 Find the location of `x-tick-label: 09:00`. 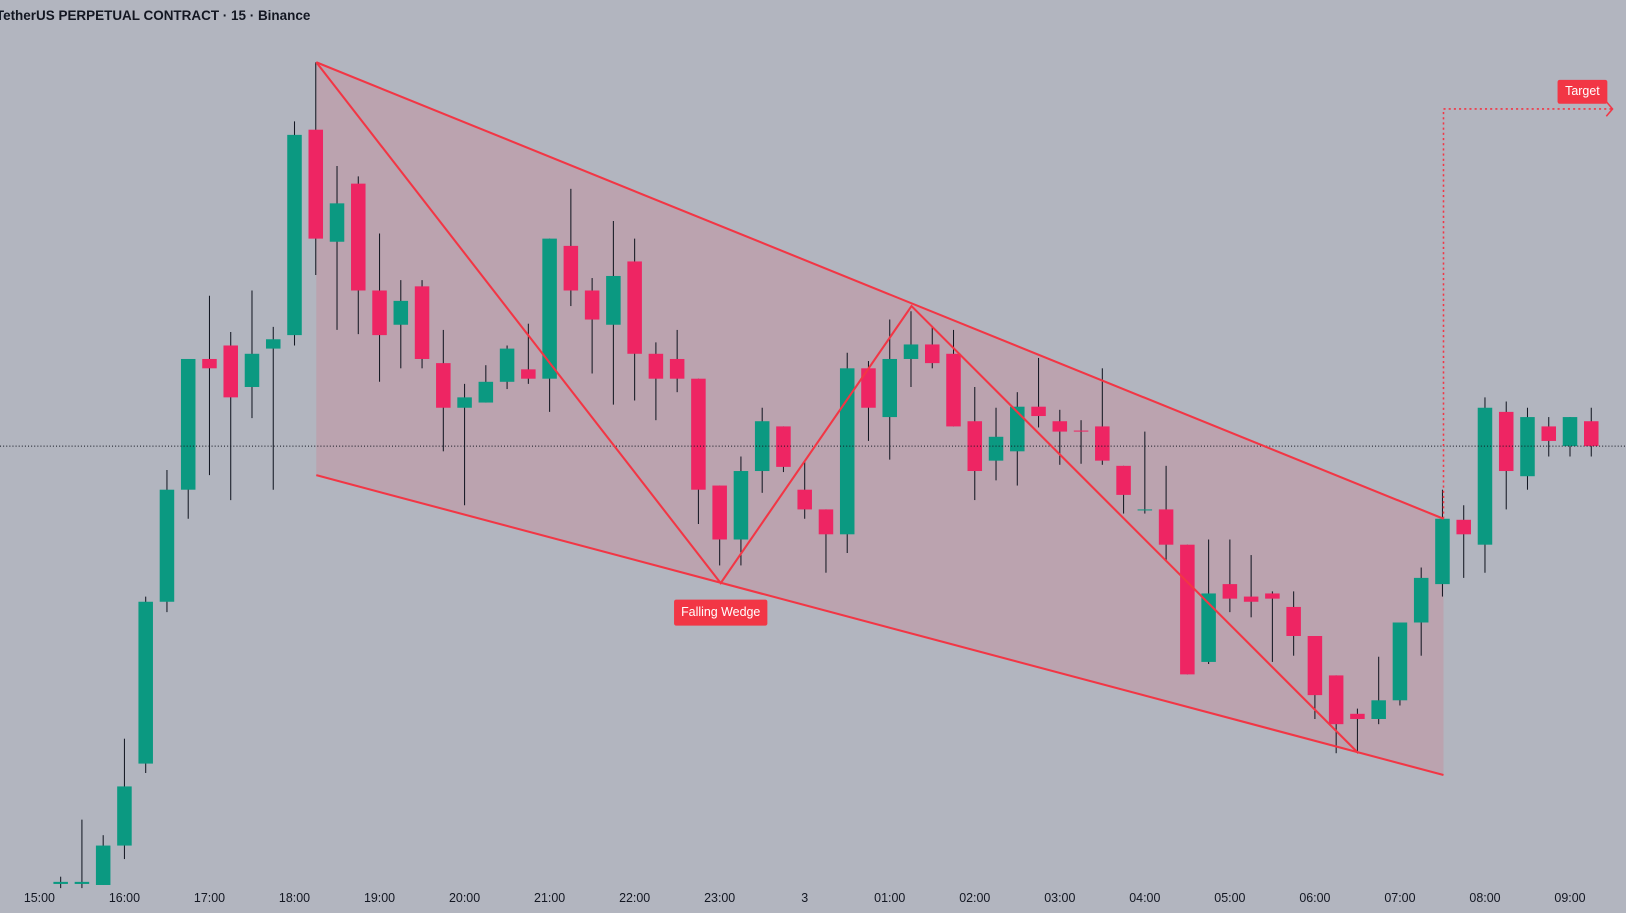

x-tick-label: 09:00 is located at coordinates (1569, 898).